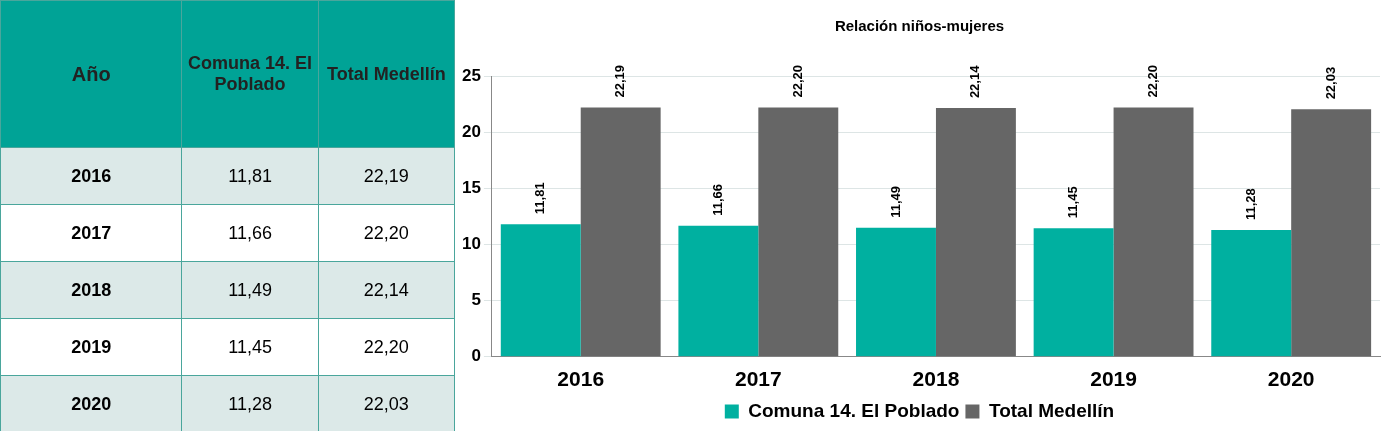 The height and width of the screenshot is (431, 1384). Describe the element at coordinates (386, 73) in the screenshot. I see `text: Total Medellín` at that location.